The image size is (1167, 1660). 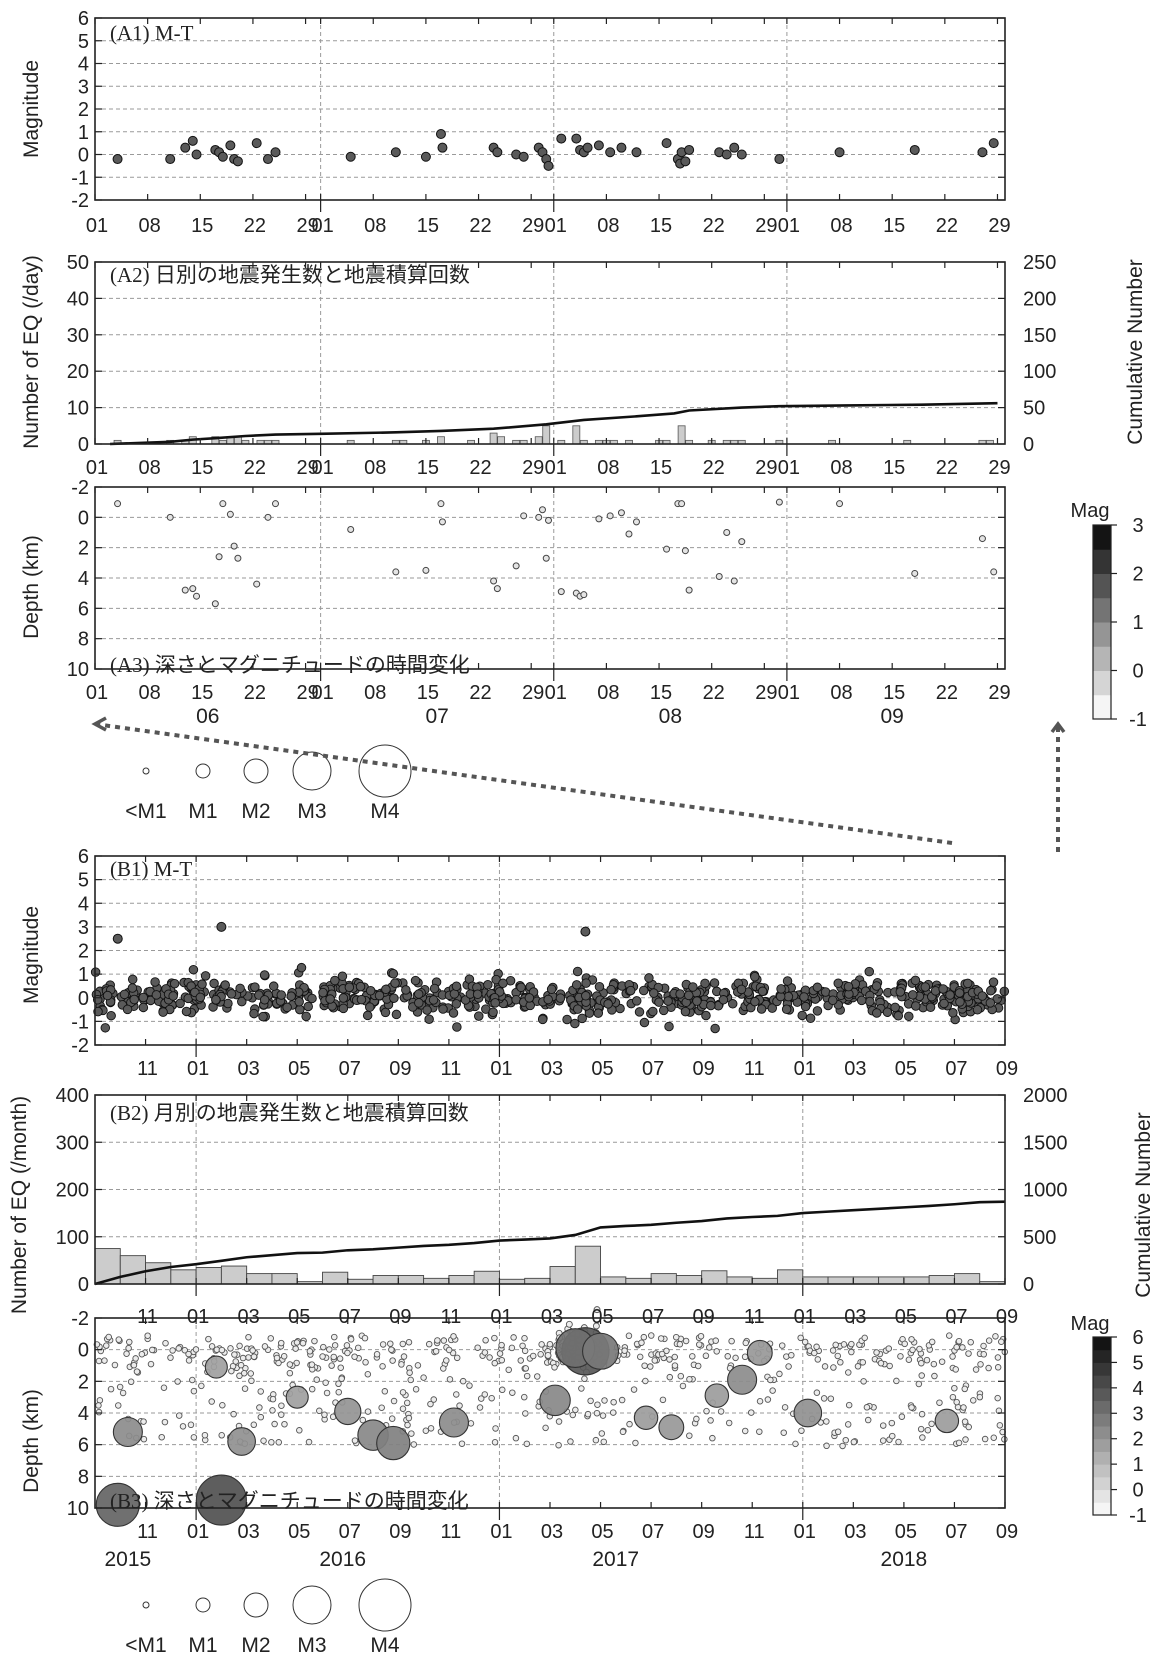 I want to click on a1-ytick-label: 2, so click(x=83, y=110).